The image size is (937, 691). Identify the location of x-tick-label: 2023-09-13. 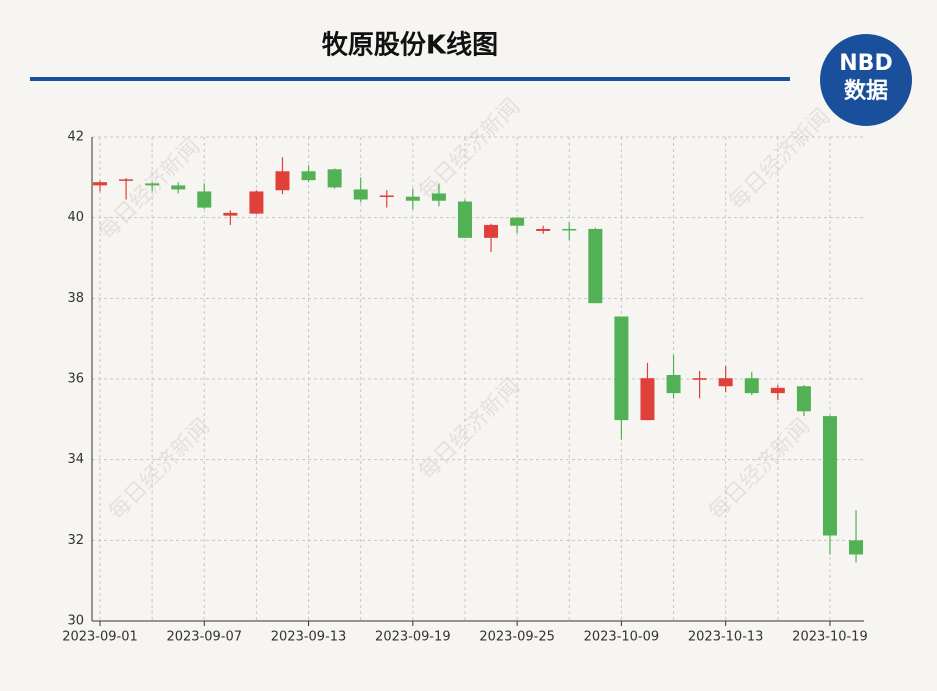
(309, 637).